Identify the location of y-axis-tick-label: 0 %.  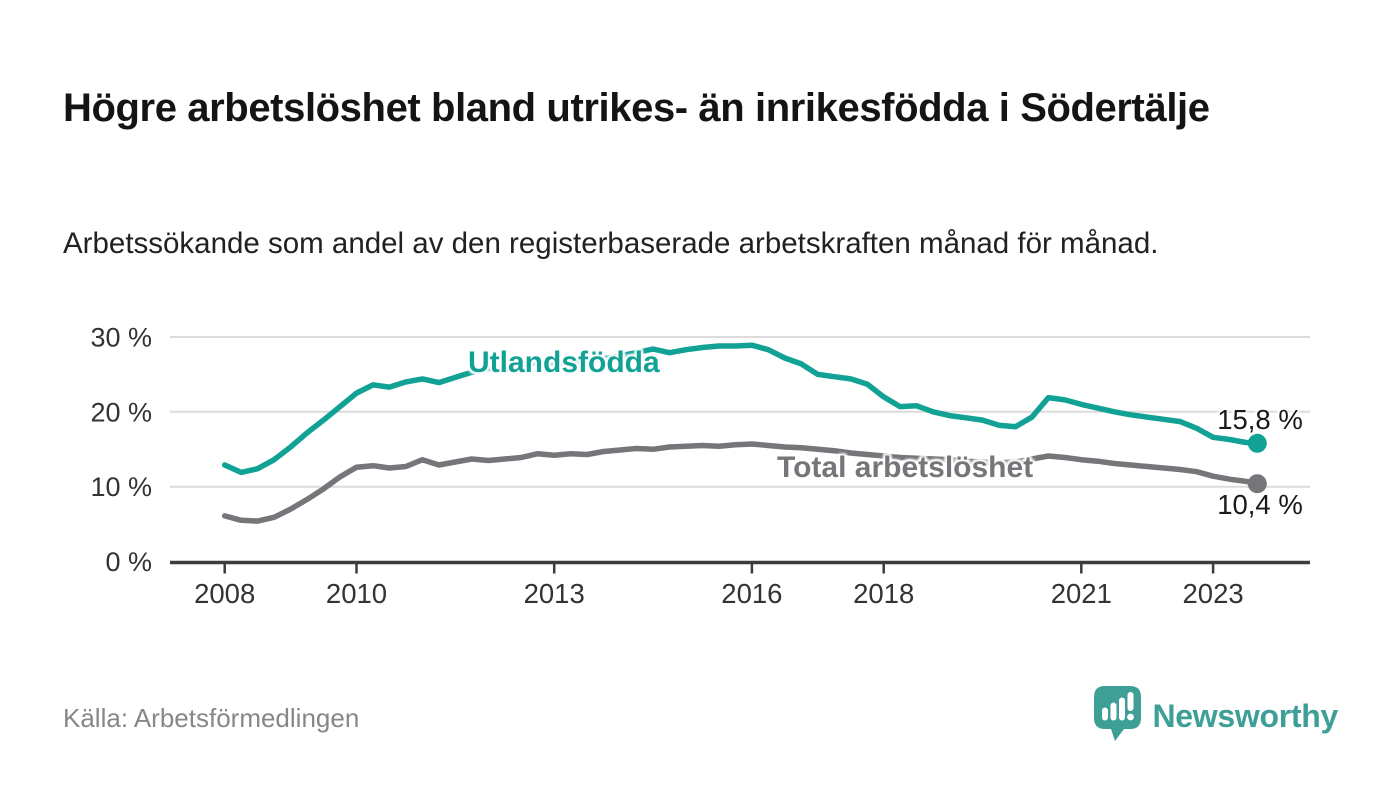
(128, 562).